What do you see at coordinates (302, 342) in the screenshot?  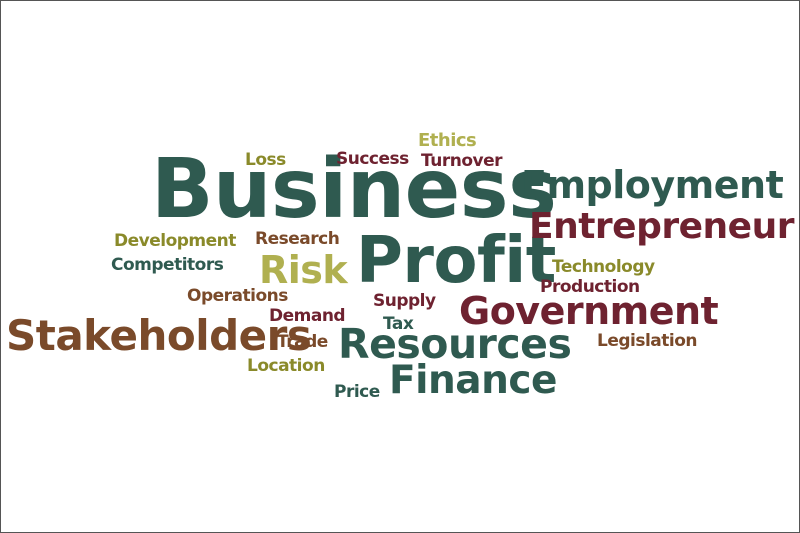 I see `word-trade: Trade` at bounding box center [302, 342].